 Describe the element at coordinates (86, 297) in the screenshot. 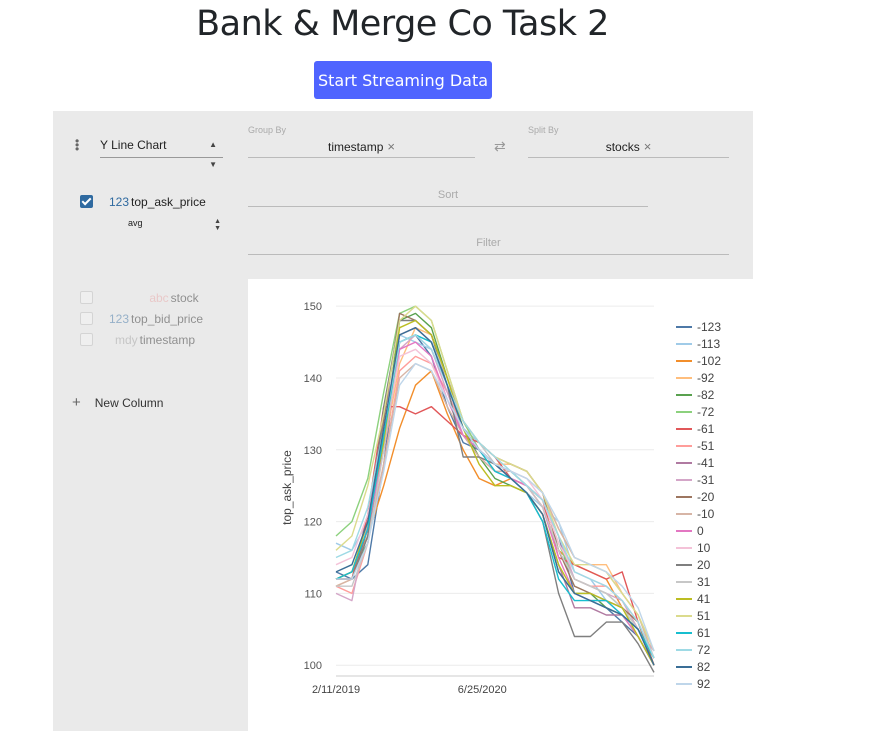

I see `column-checkbox-stock` at that location.